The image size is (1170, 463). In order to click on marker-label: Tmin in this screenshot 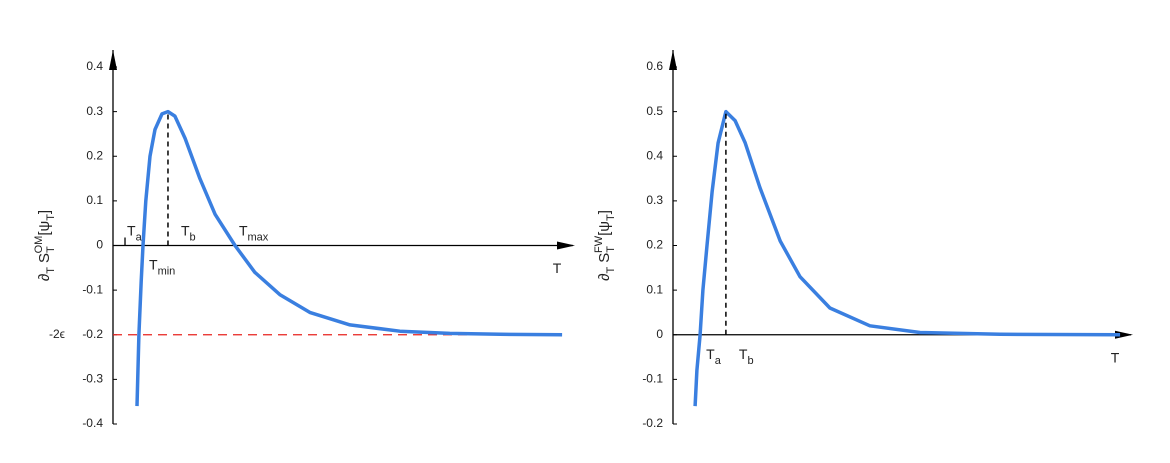, I will do `click(162, 266)`.